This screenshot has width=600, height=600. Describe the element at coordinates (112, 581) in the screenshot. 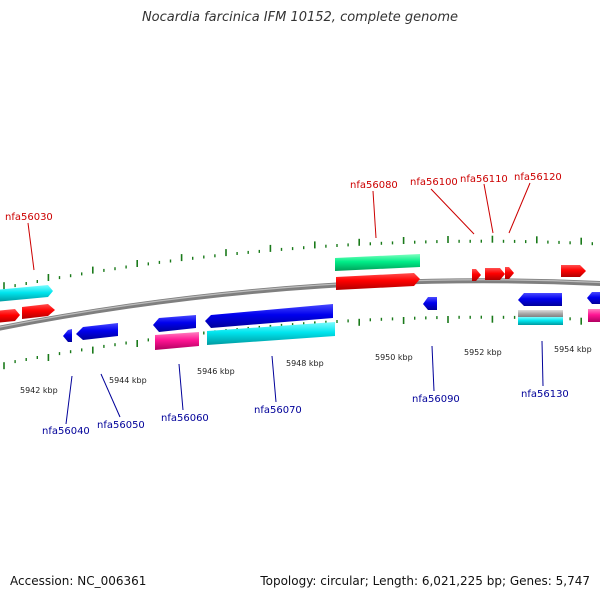

I see `accession-value: NC_006361` at that location.